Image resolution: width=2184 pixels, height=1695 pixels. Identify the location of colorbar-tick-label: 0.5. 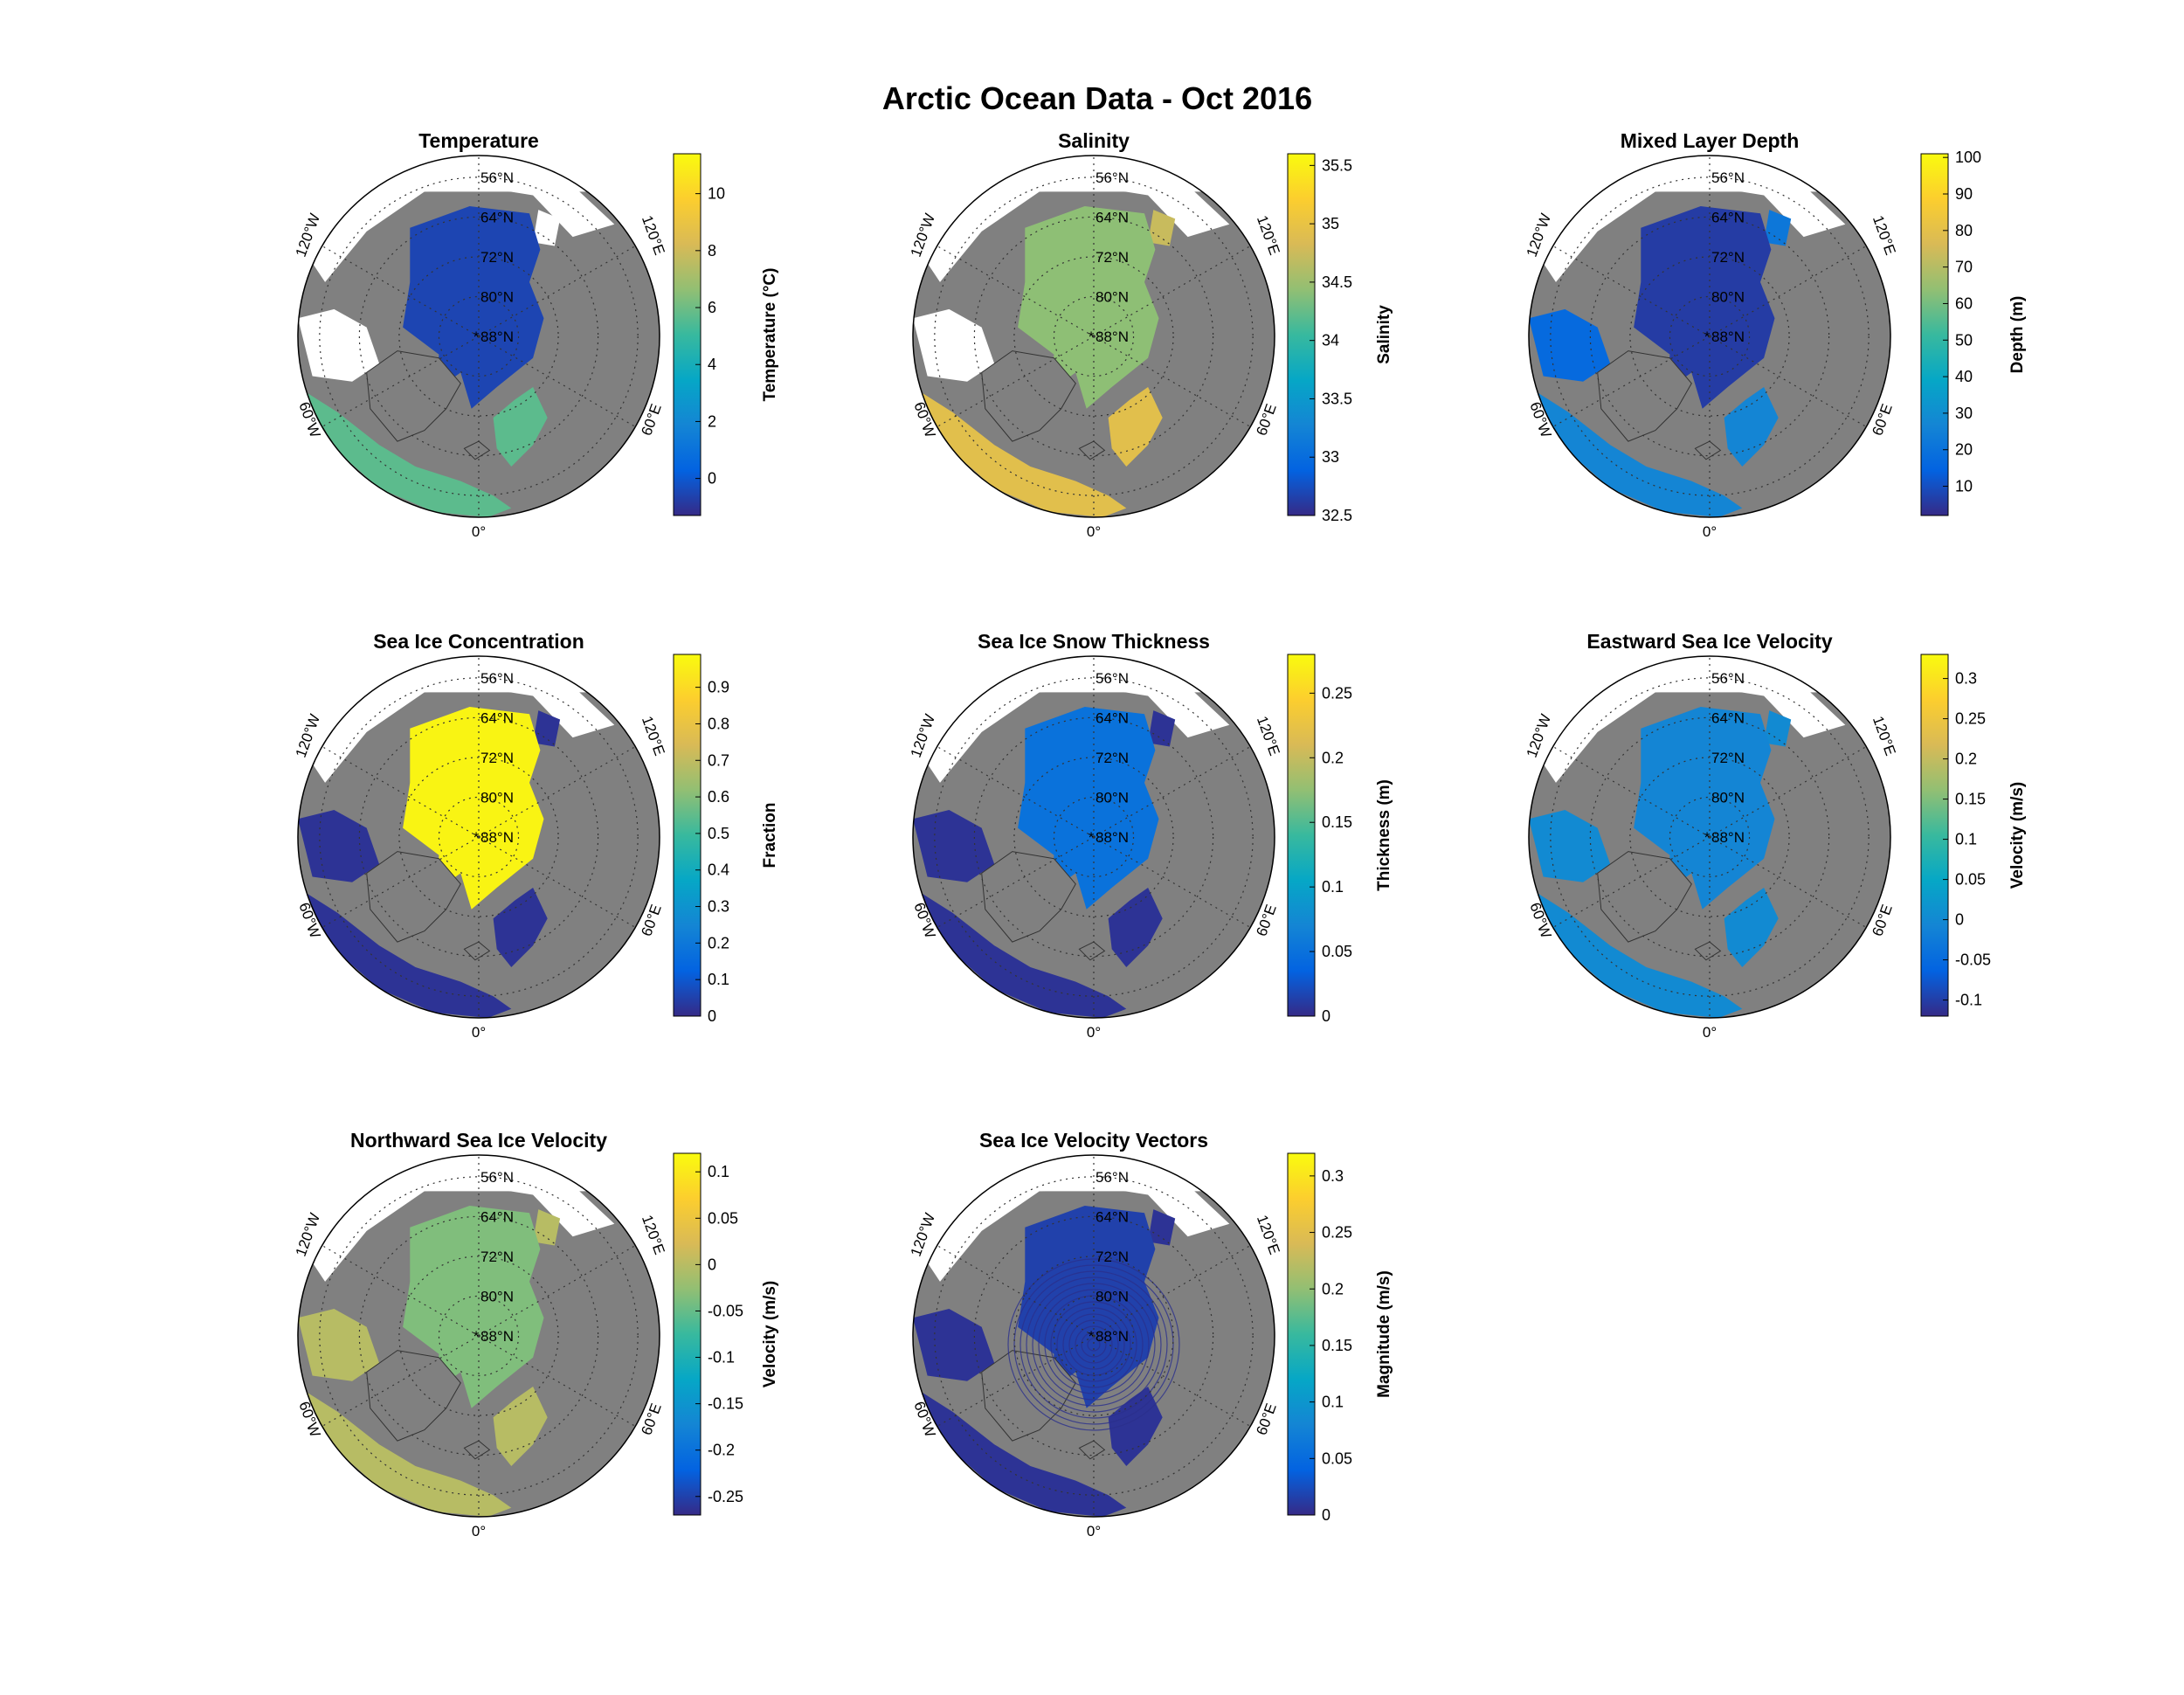
(718, 833).